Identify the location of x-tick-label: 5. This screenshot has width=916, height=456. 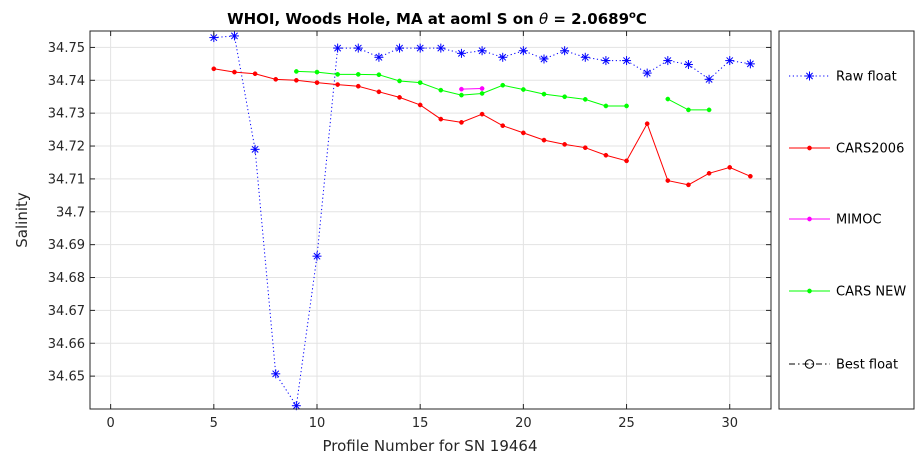
(214, 423).